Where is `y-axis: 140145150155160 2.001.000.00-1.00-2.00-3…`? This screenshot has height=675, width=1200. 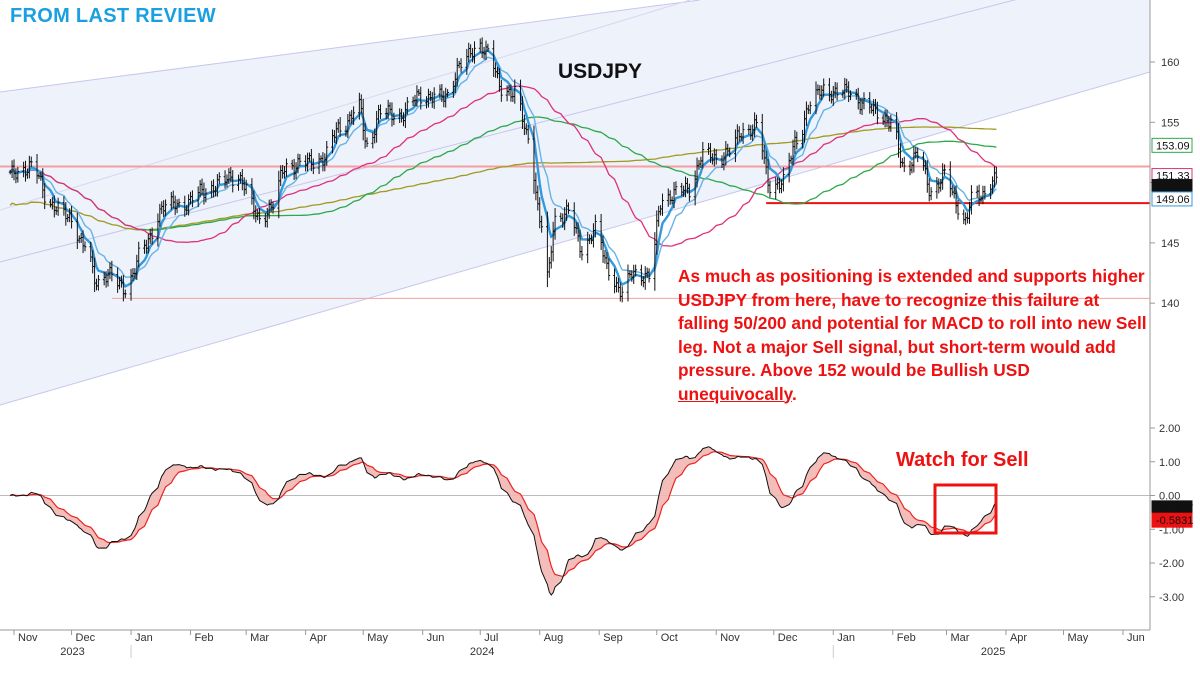 y-axis: 140145150155160 2.001.000.00-1.00-2.00-3… is located at coordinates (1171, 315).